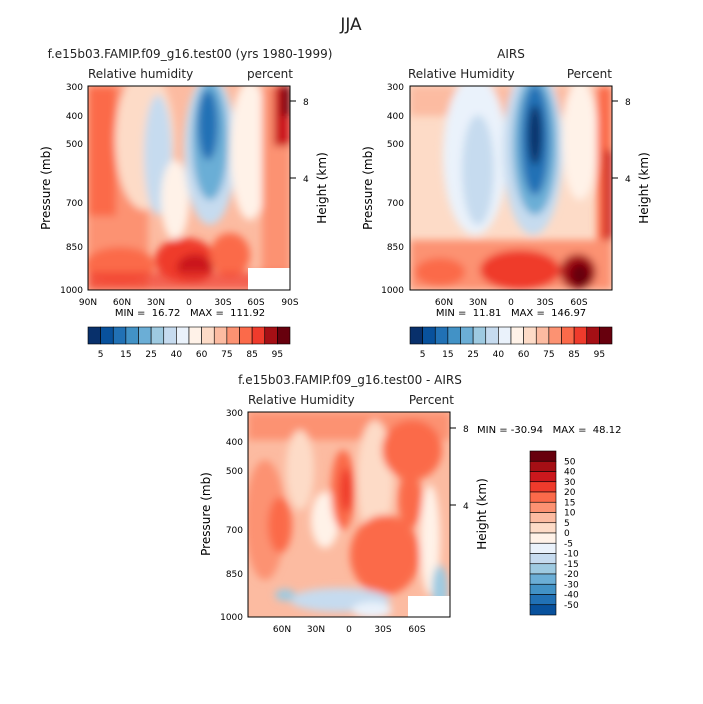 The height and width of the screenshot is (704, 703). I want to click on colorbar-label: 15, so click(569, 503).